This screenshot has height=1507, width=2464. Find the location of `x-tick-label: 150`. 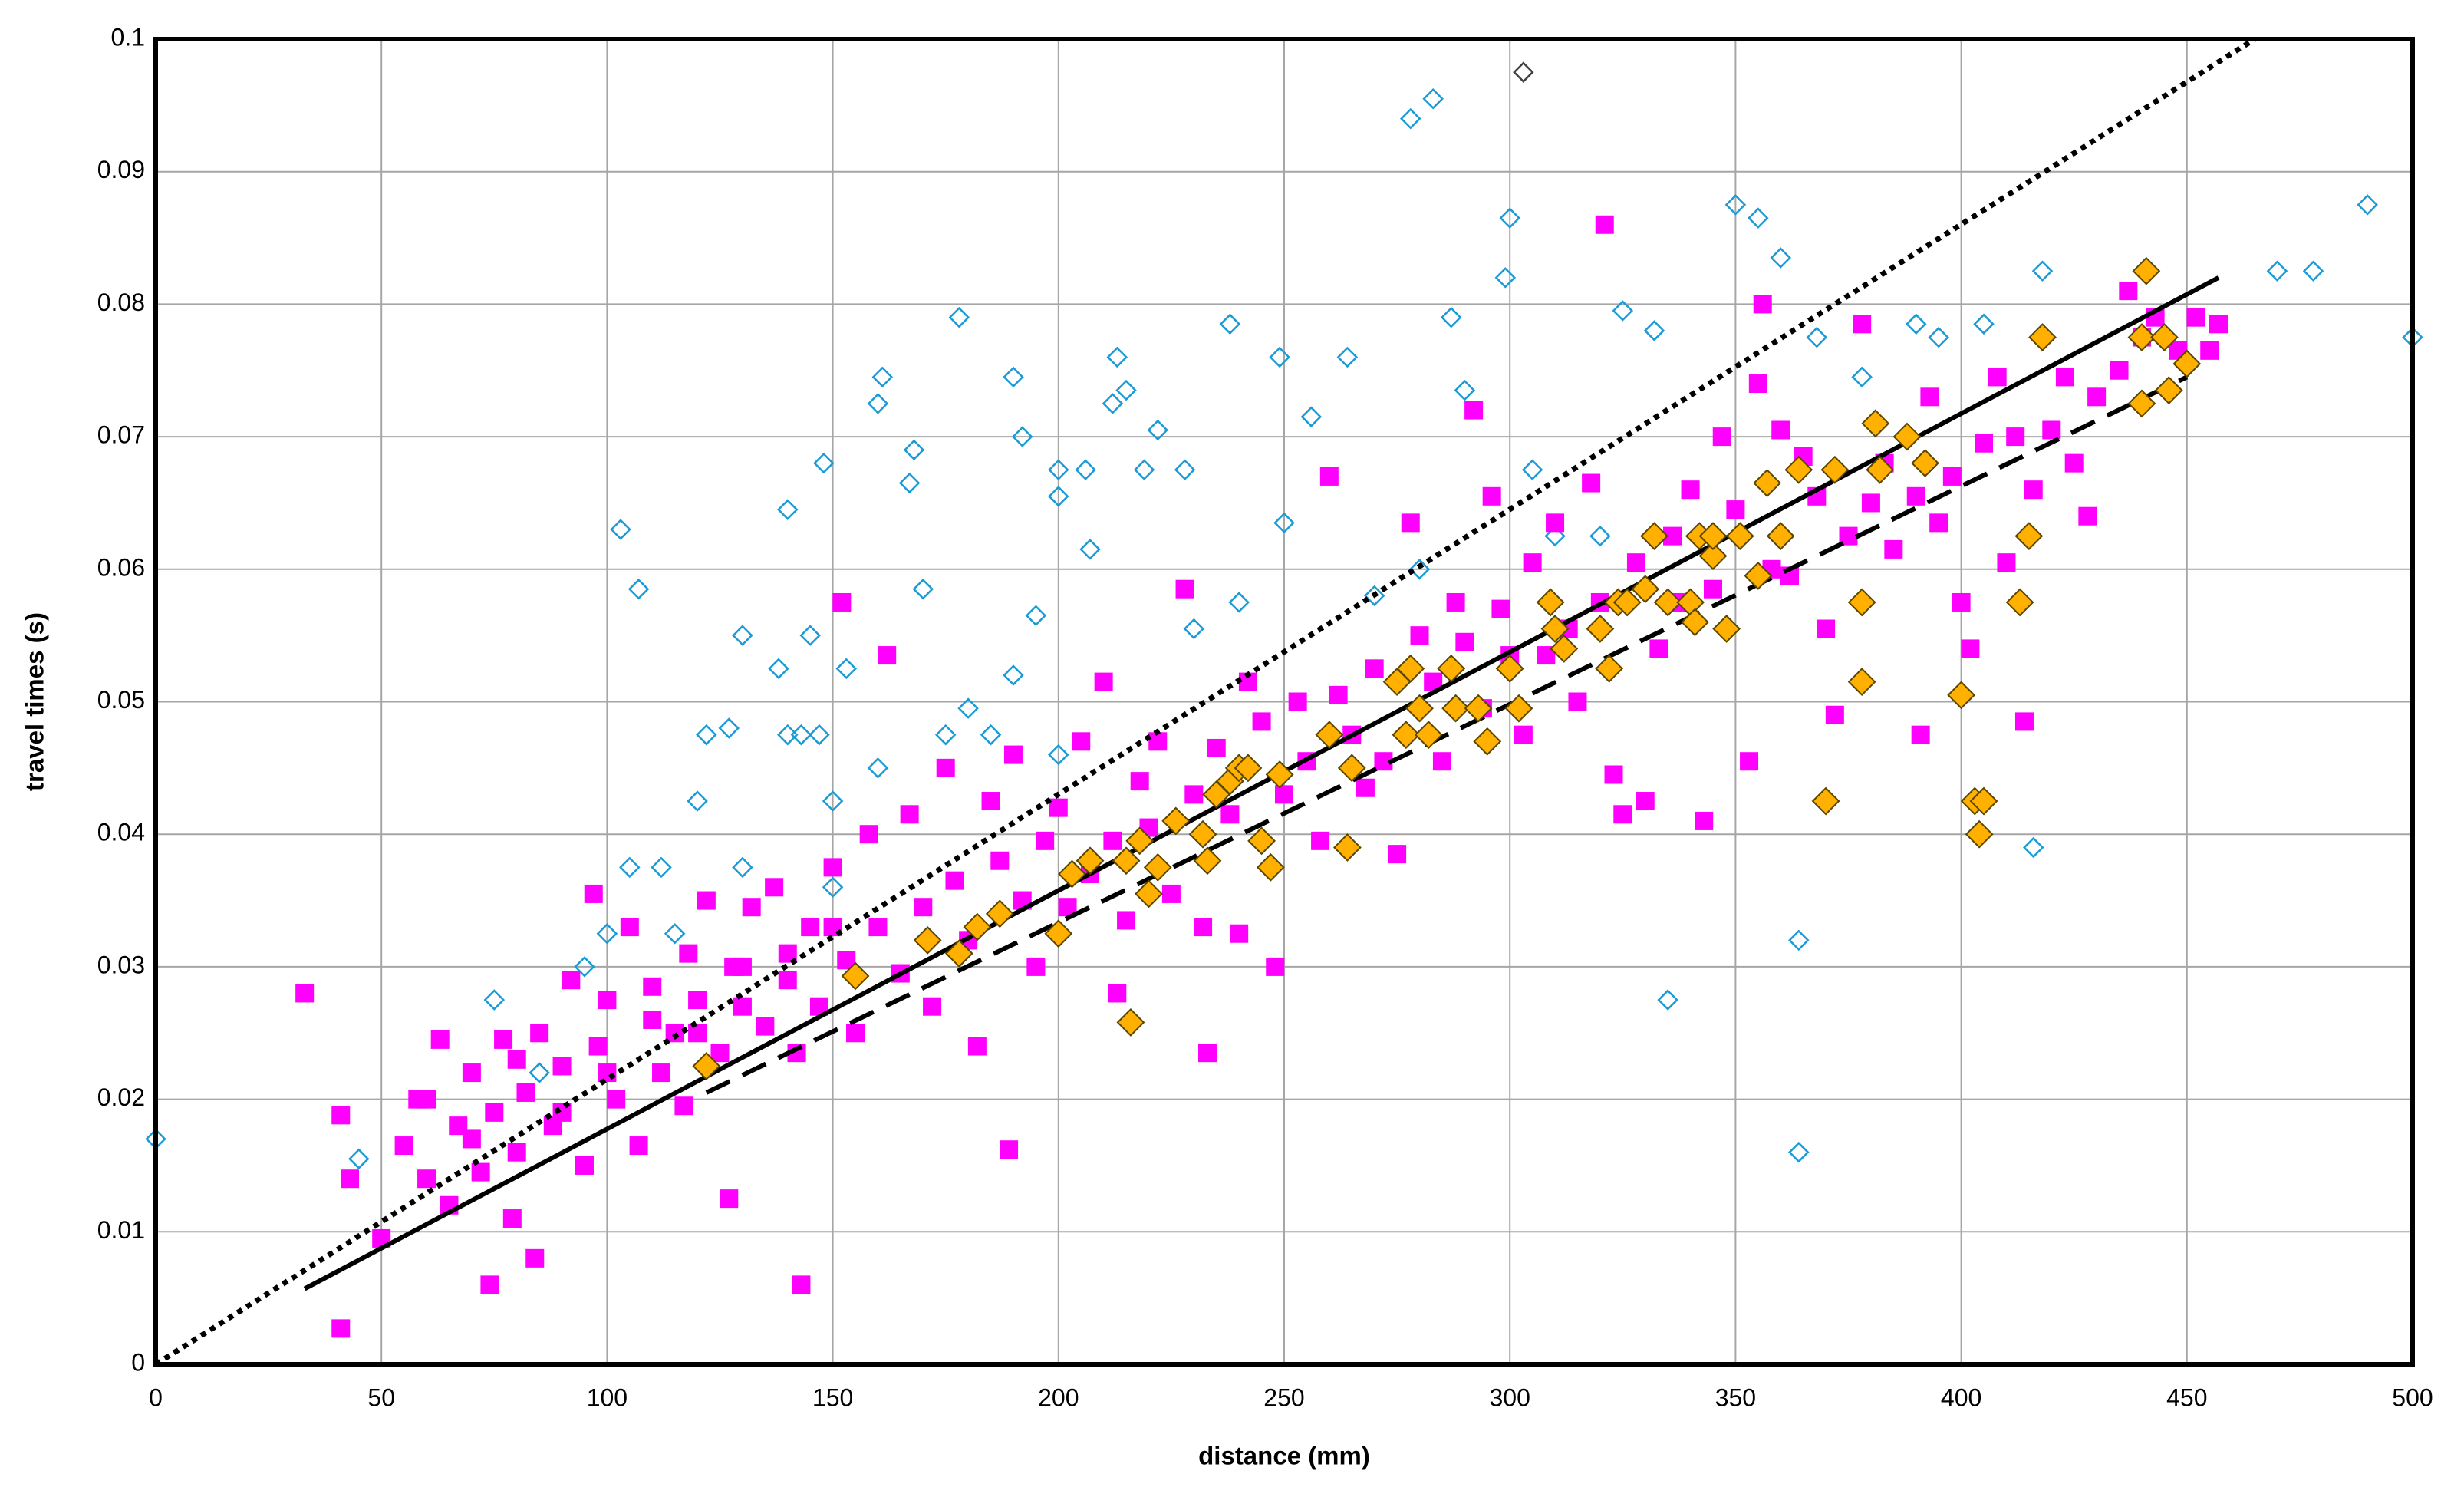

x-tick-label: 150 is located at coordinates (832, 1397).